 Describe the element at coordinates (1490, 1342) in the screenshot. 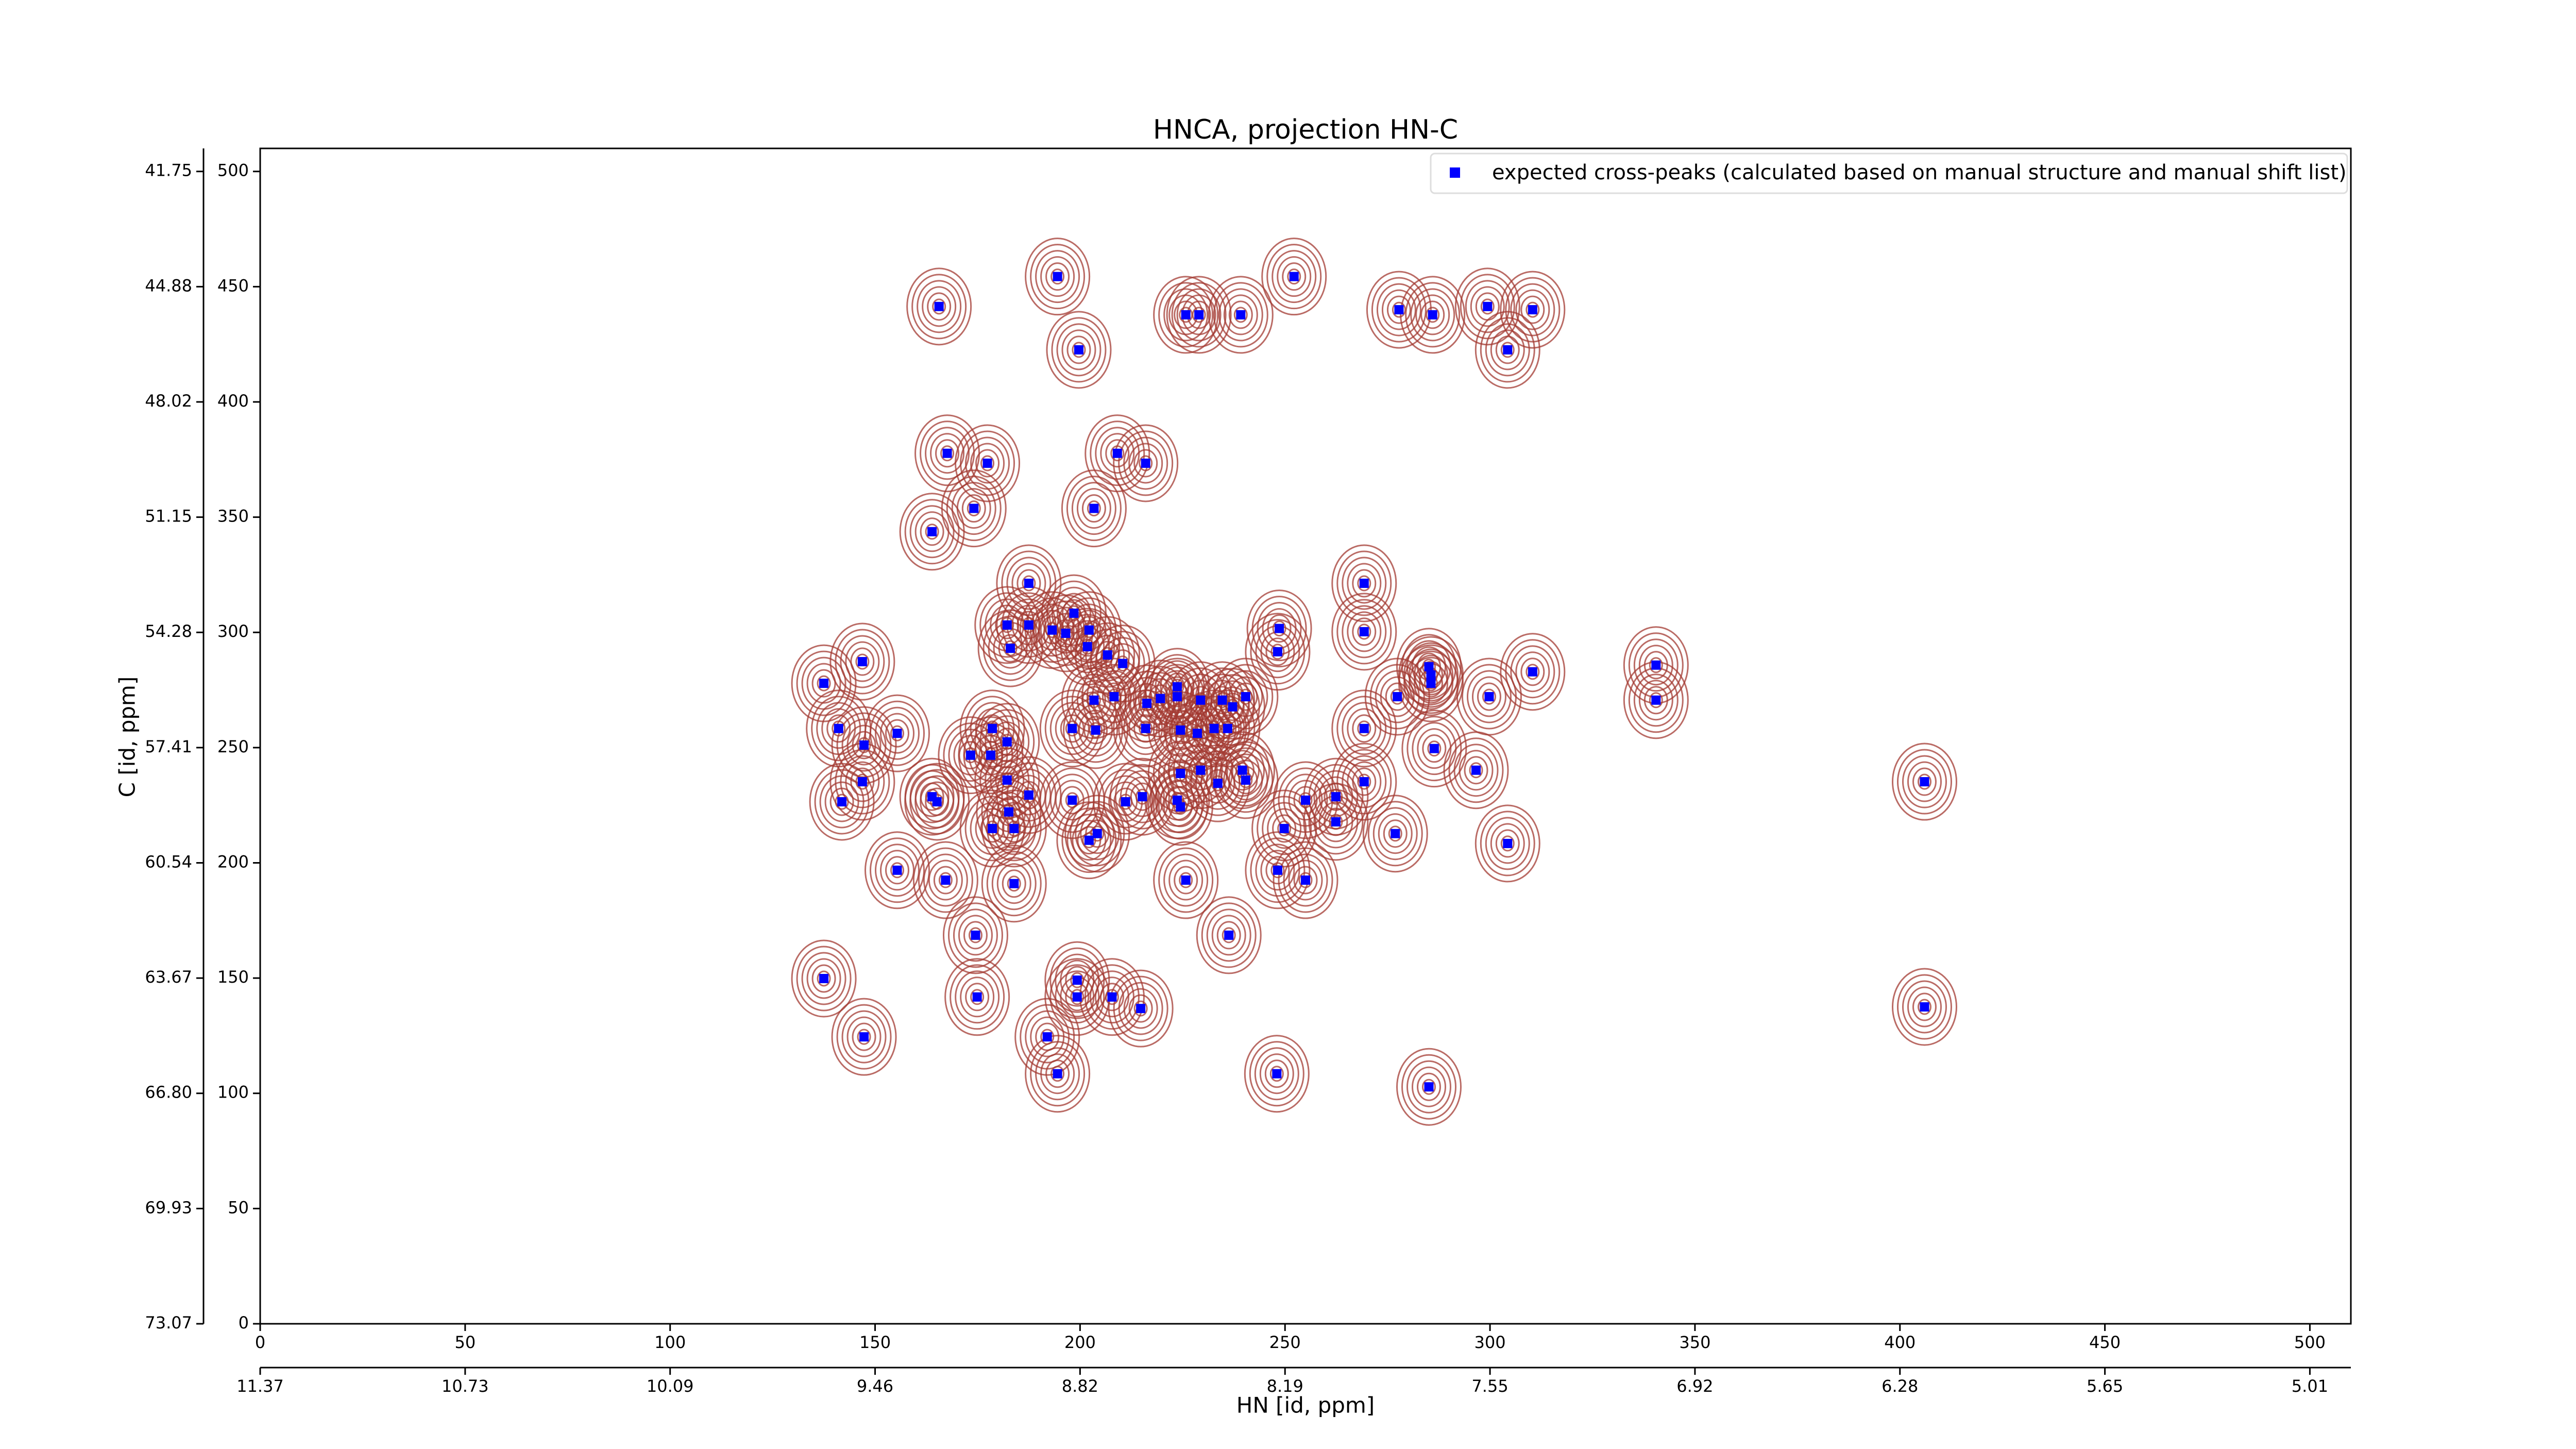

I see `x-tick-label: 300` at that location.